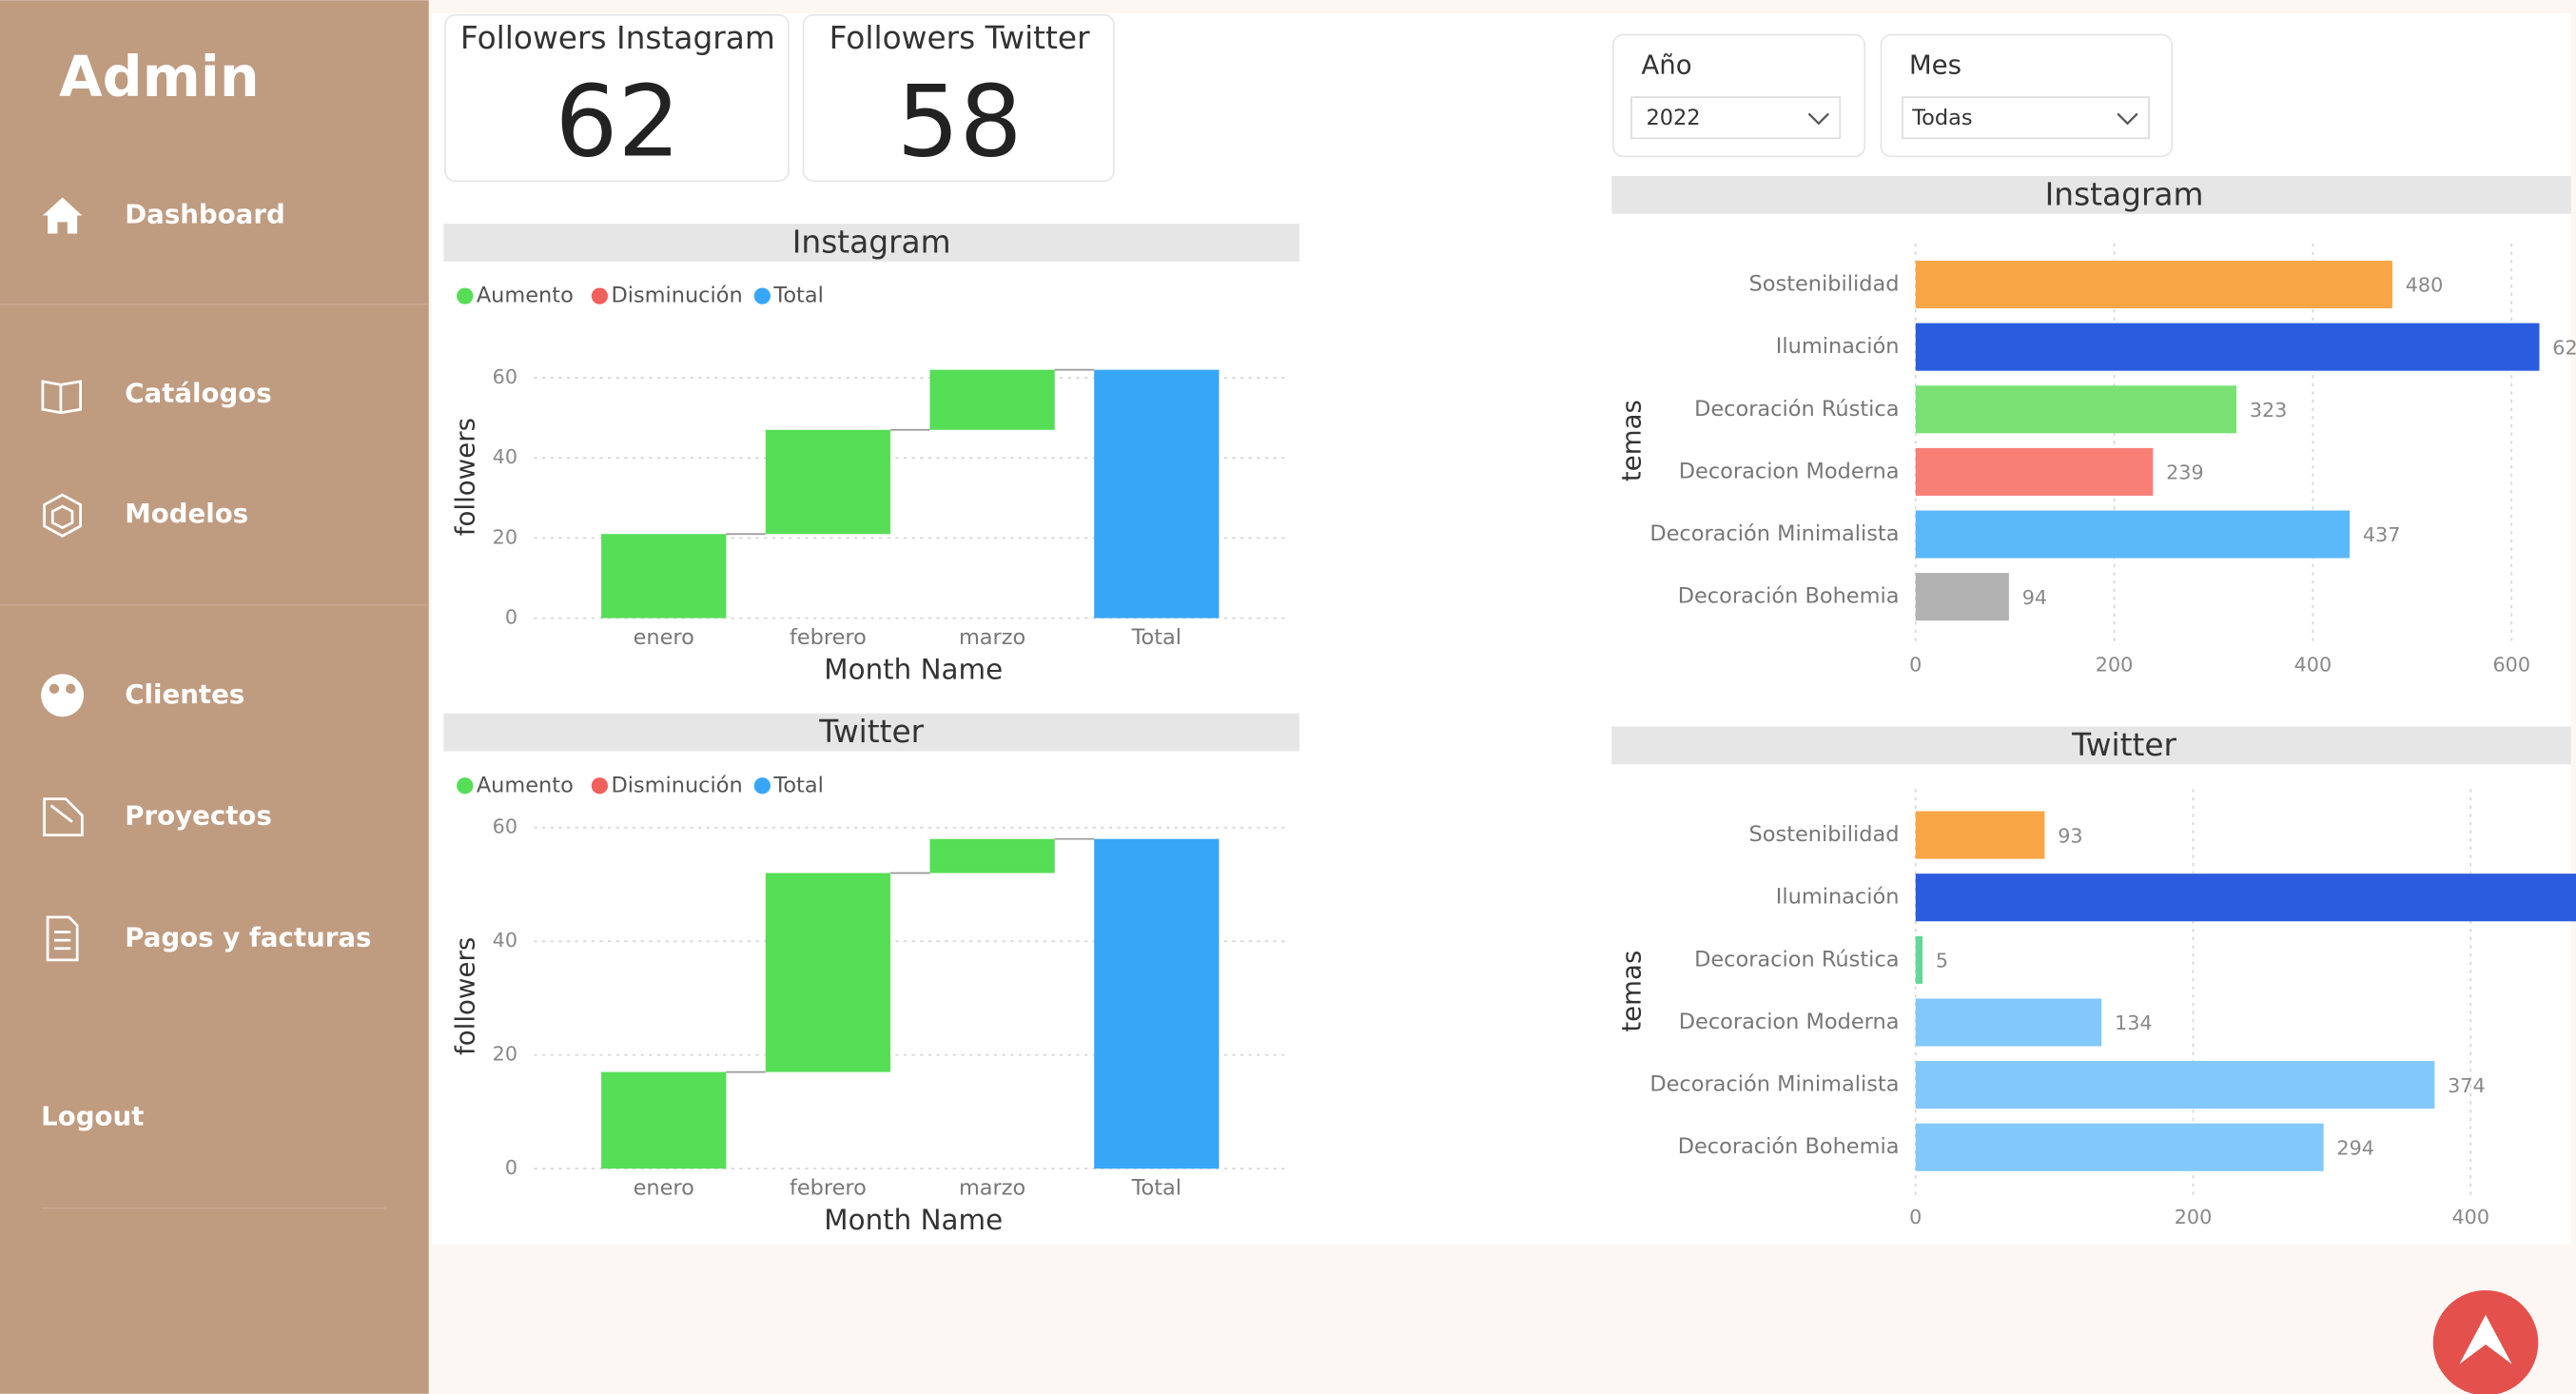  Describe the element at coordinates (618, 122) in the screenshot. I see `kpi-value: 62` at that location.